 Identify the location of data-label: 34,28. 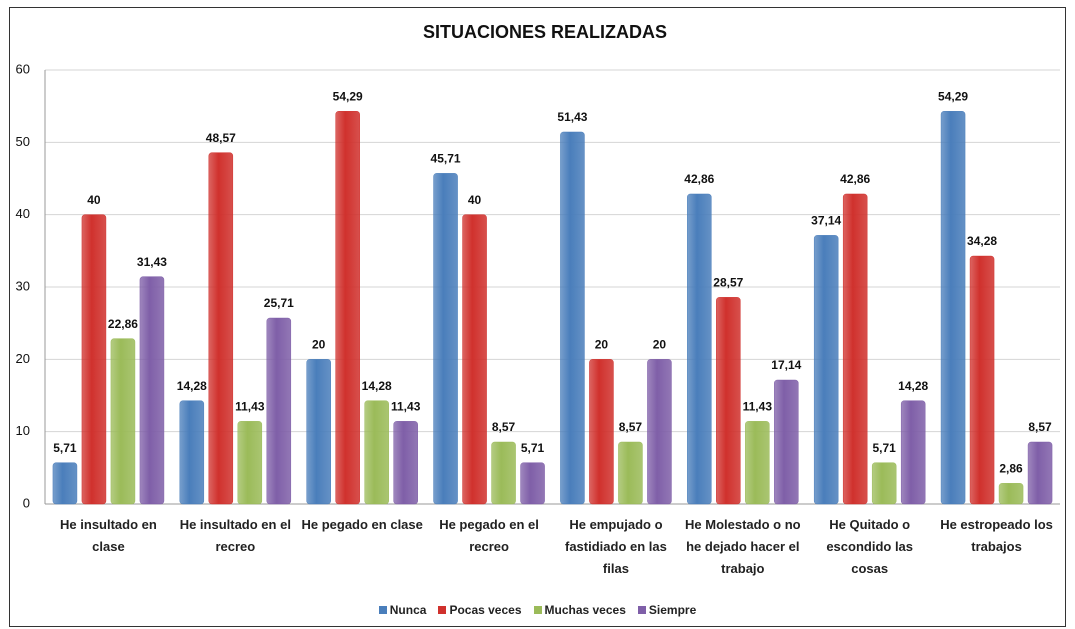
(982, 241).